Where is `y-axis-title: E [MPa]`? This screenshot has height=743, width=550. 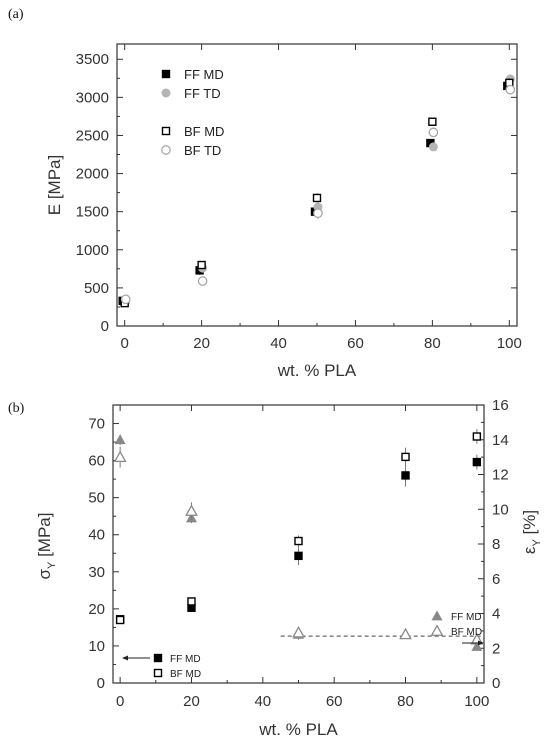
y-axis-title: E [MPa] is located at coordinates (54, 185).